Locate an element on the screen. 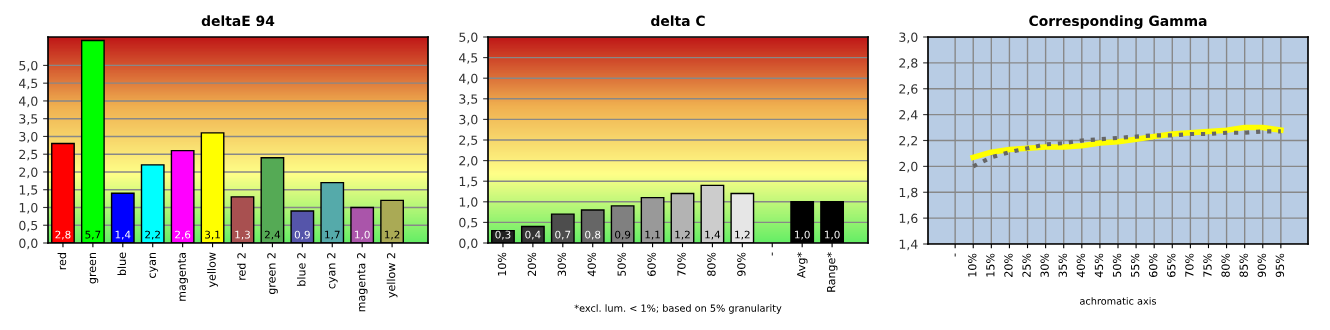  x-tick-label: 65% is located at coordinates (1171, 265).